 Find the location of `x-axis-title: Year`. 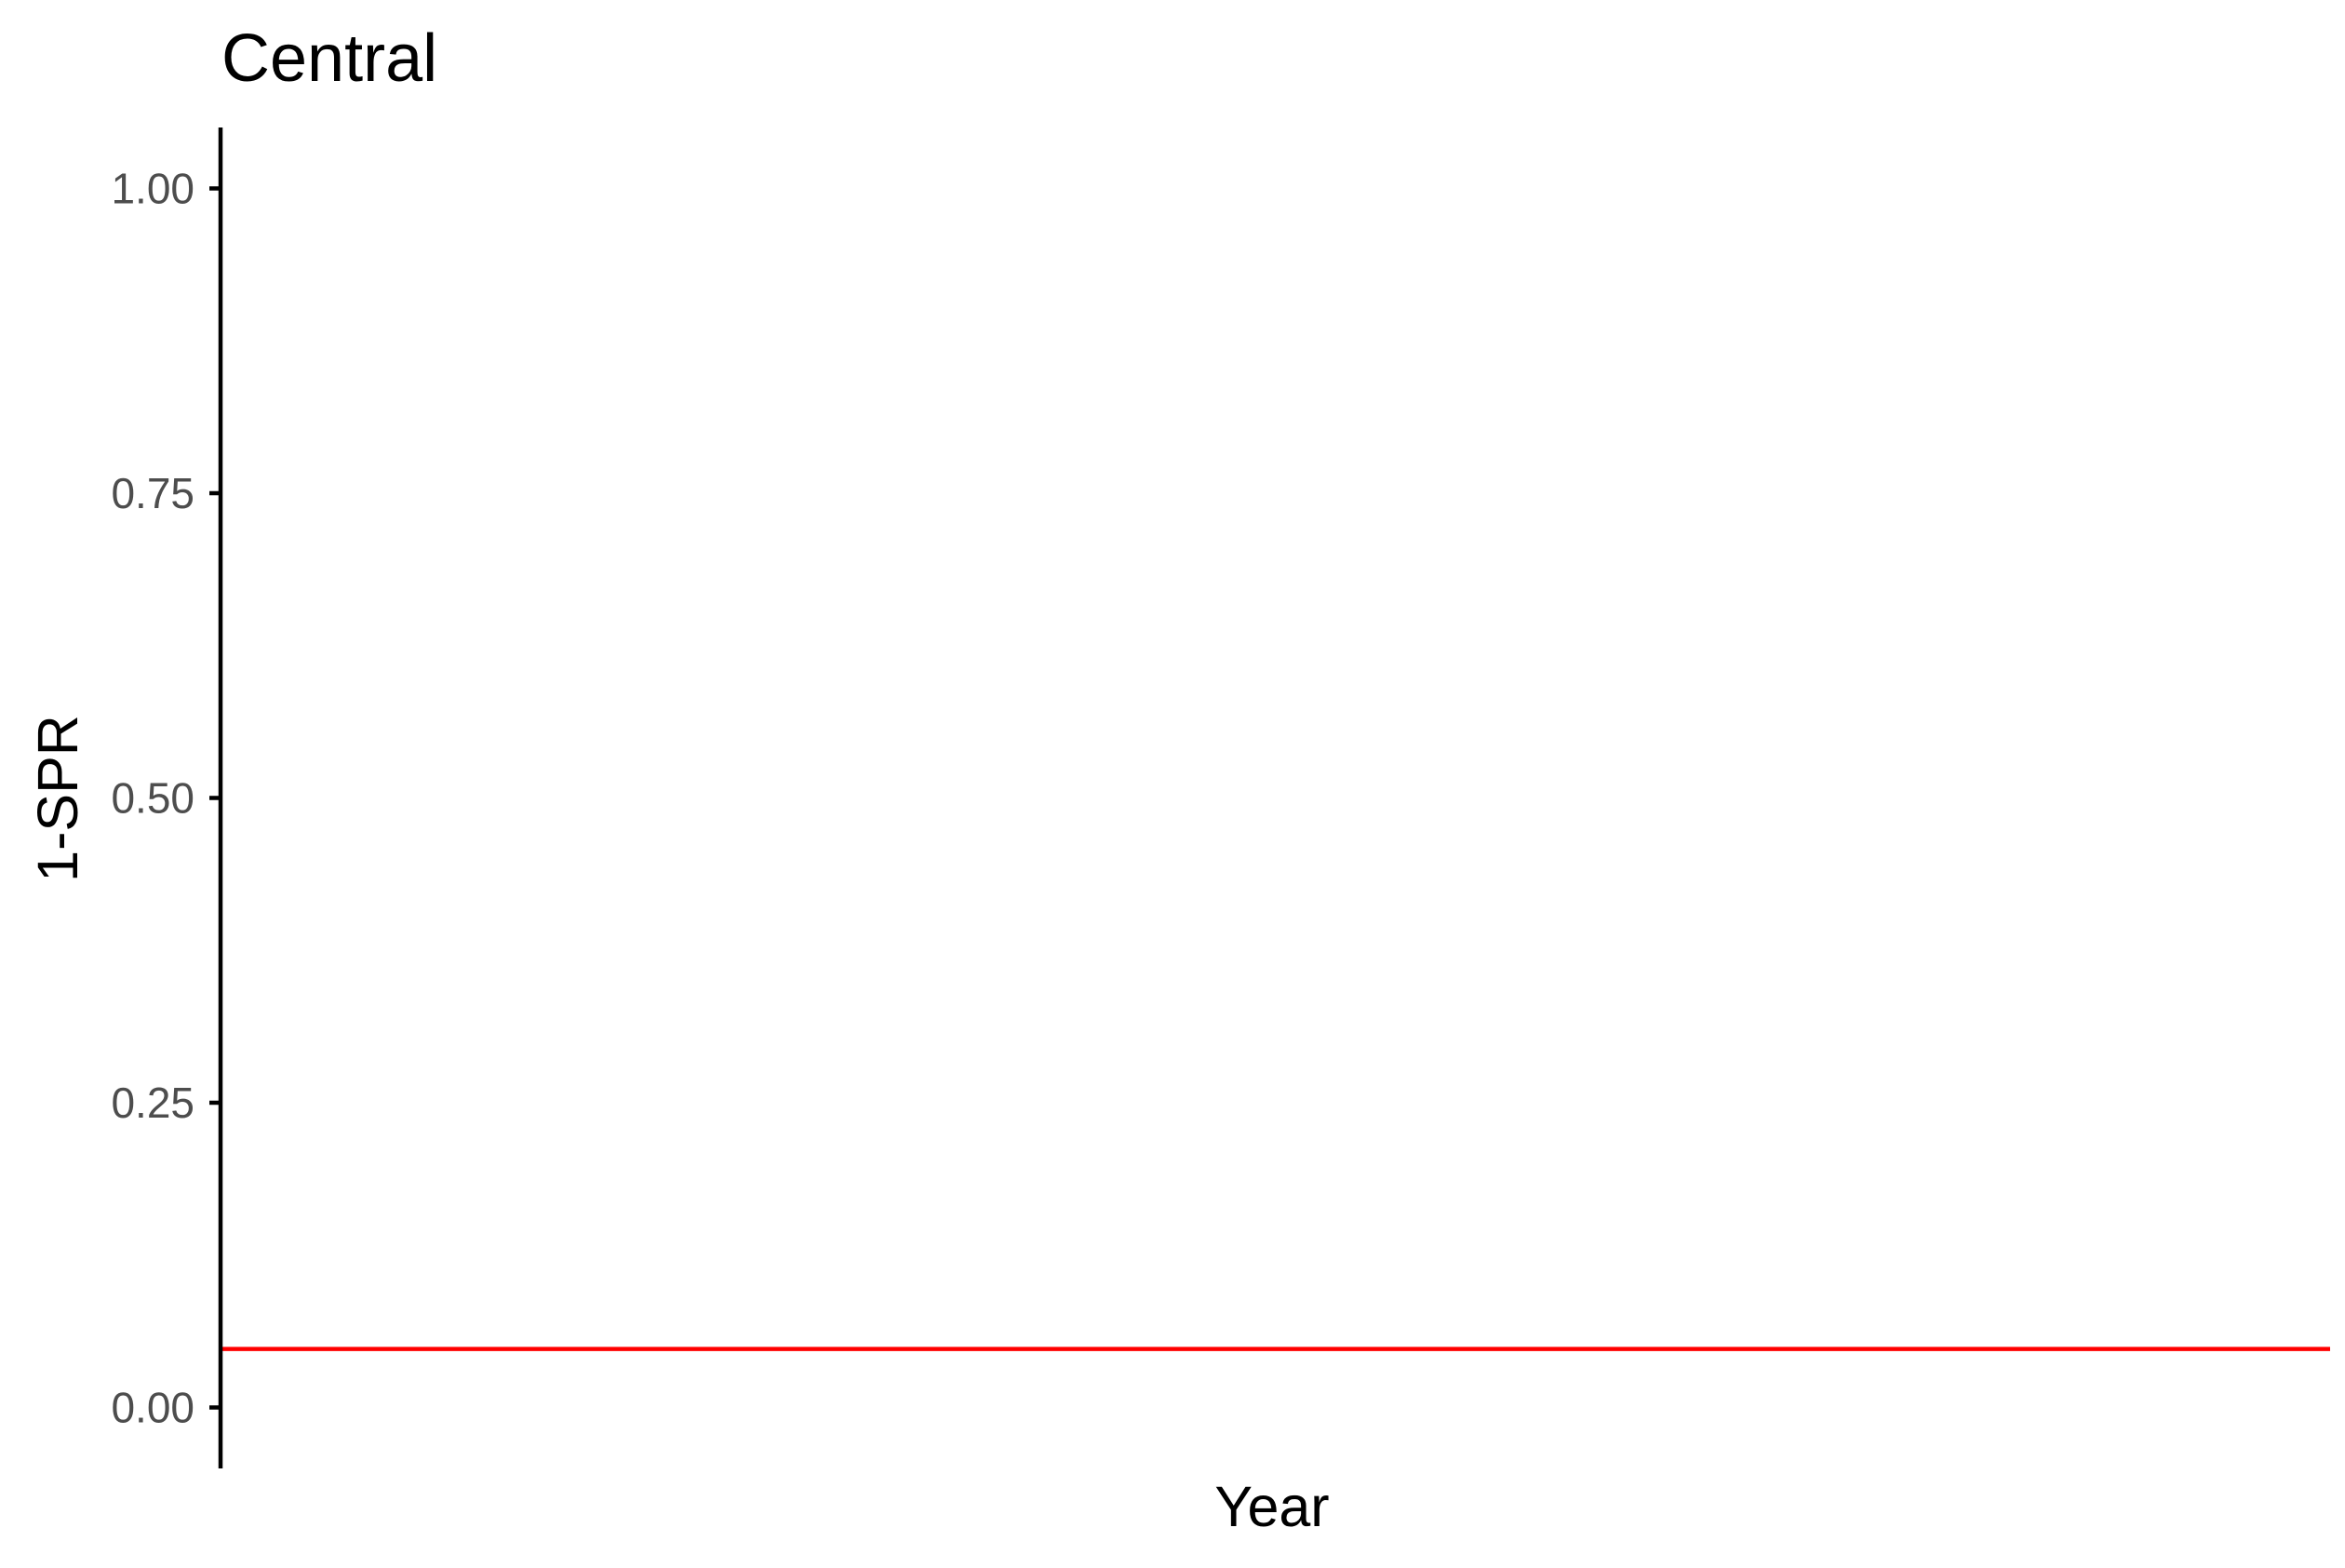

x-axis-title: Year is located at coordinates (1271, 1506).